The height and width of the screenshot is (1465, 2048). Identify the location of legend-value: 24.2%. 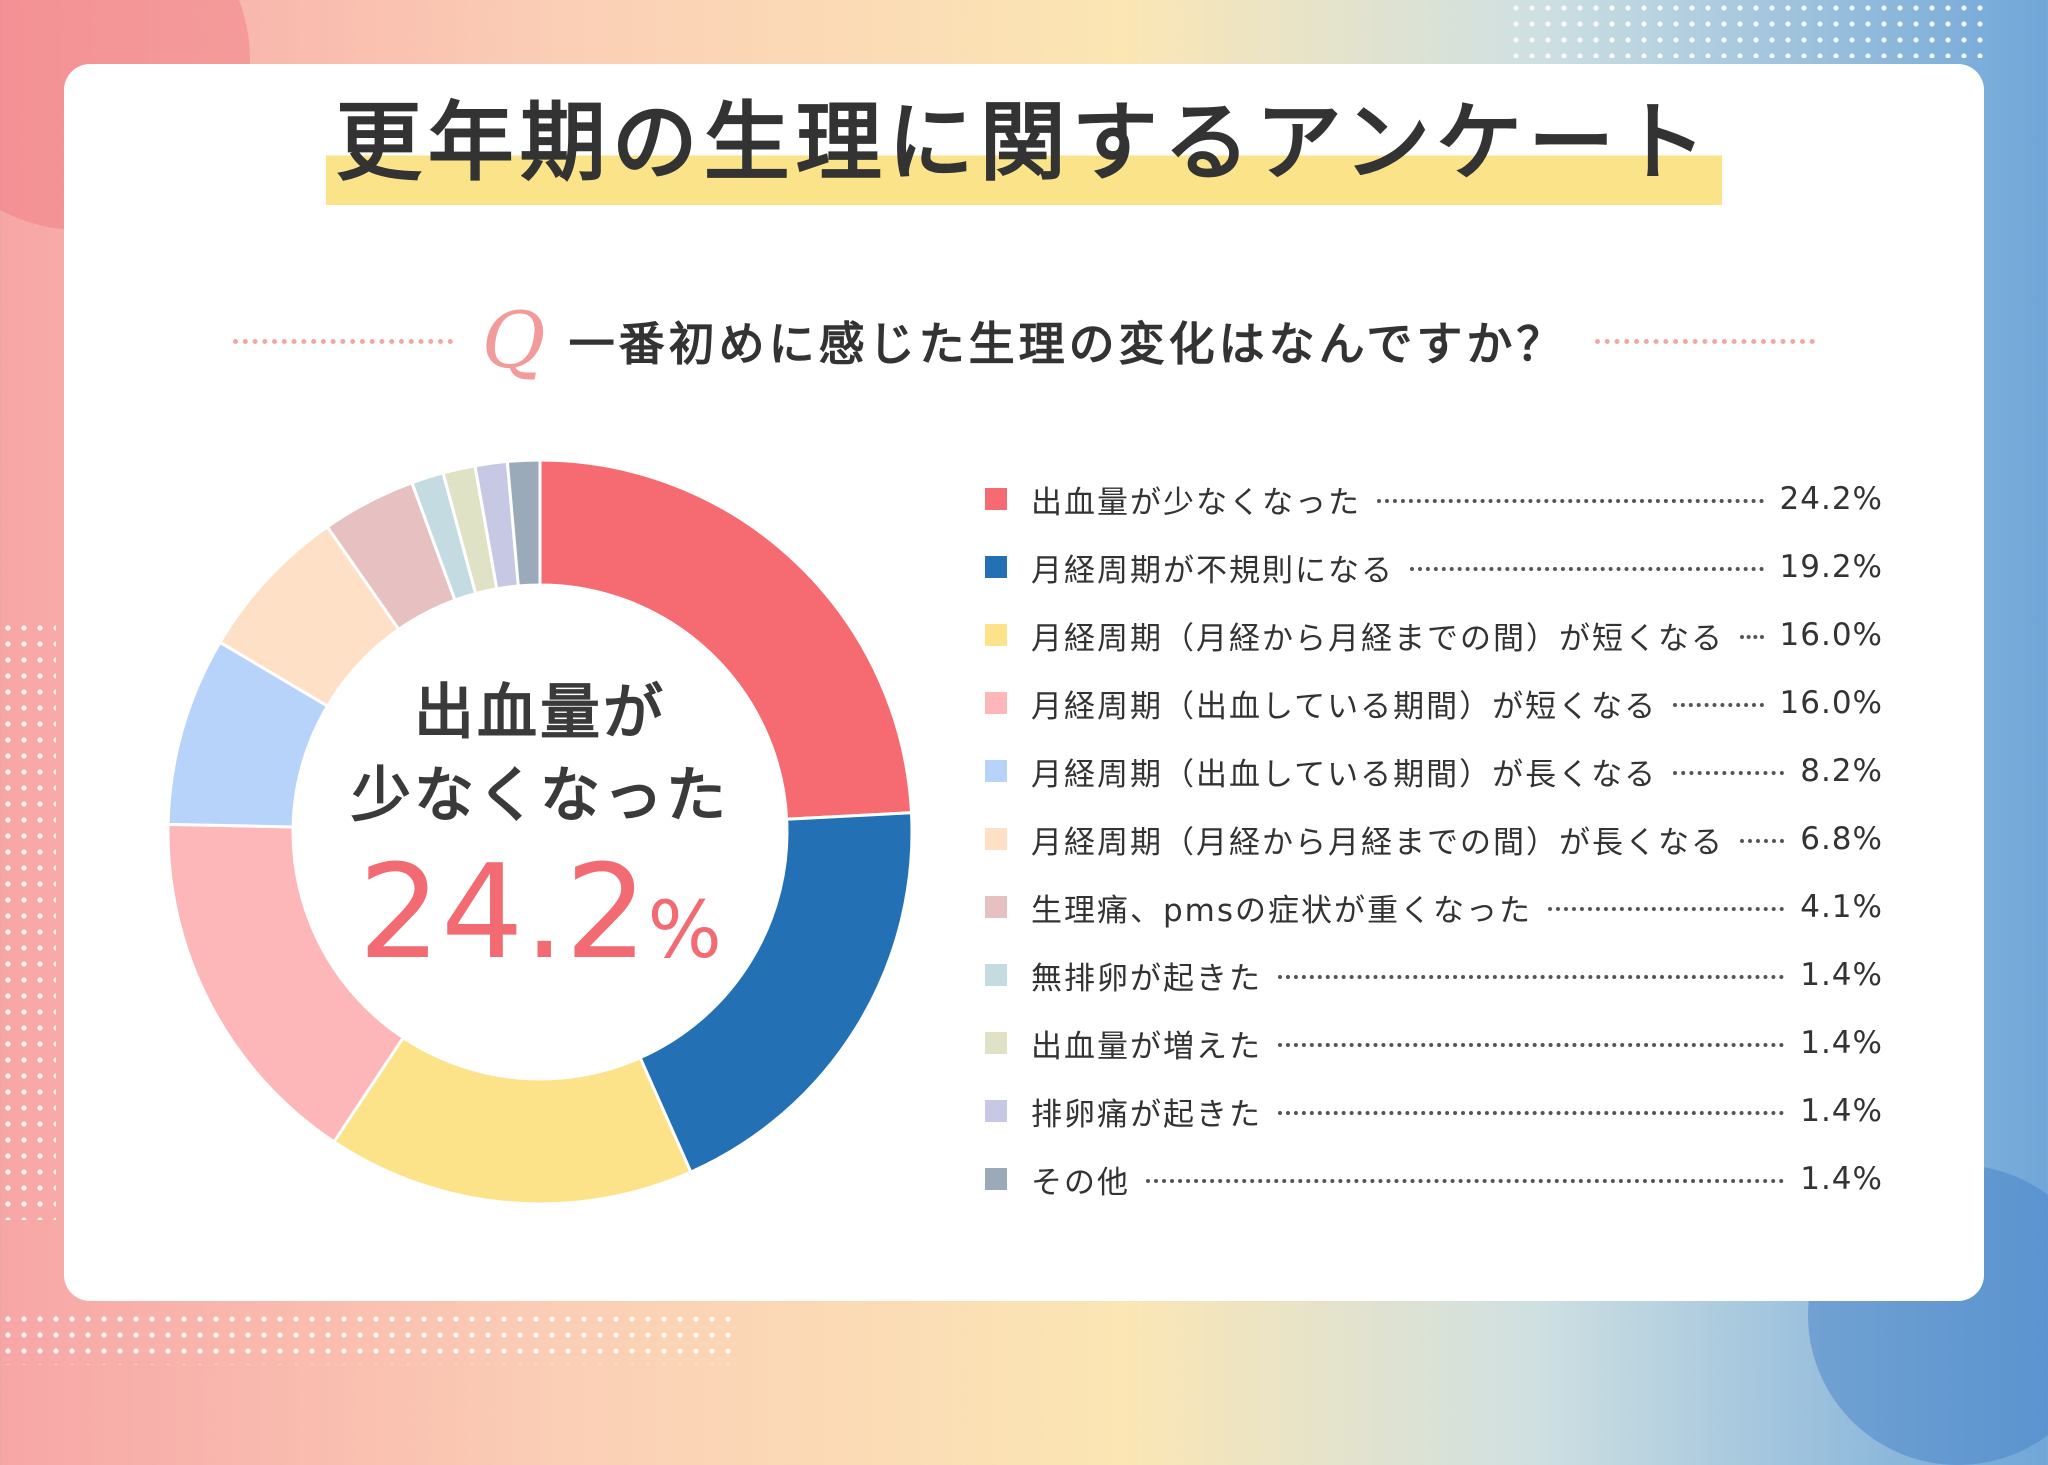
(1831, 499).